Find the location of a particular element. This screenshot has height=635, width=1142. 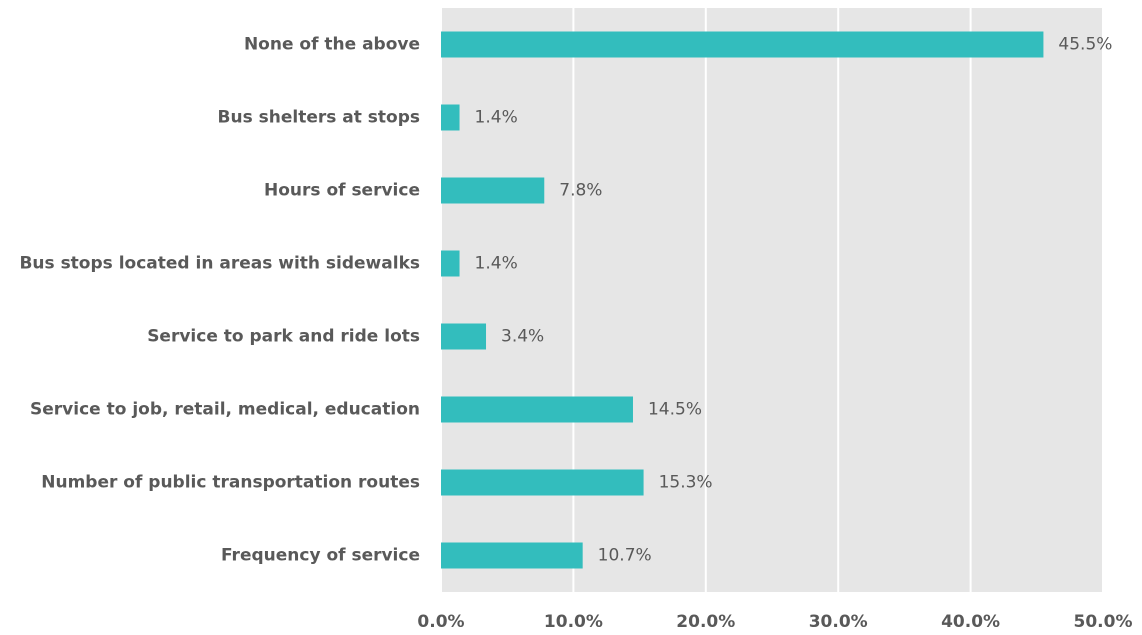

data-label: 10.7% is located at coordinates (625, 556).